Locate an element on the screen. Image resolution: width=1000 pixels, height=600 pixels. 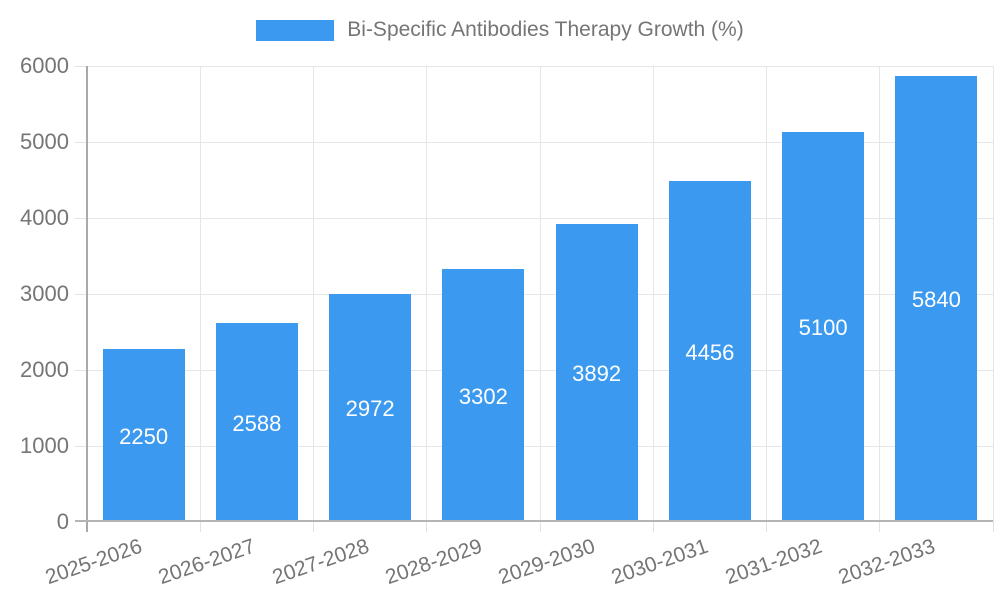
x-axis-tick-label: 2032-2033 is located at coordinates (886, 562).